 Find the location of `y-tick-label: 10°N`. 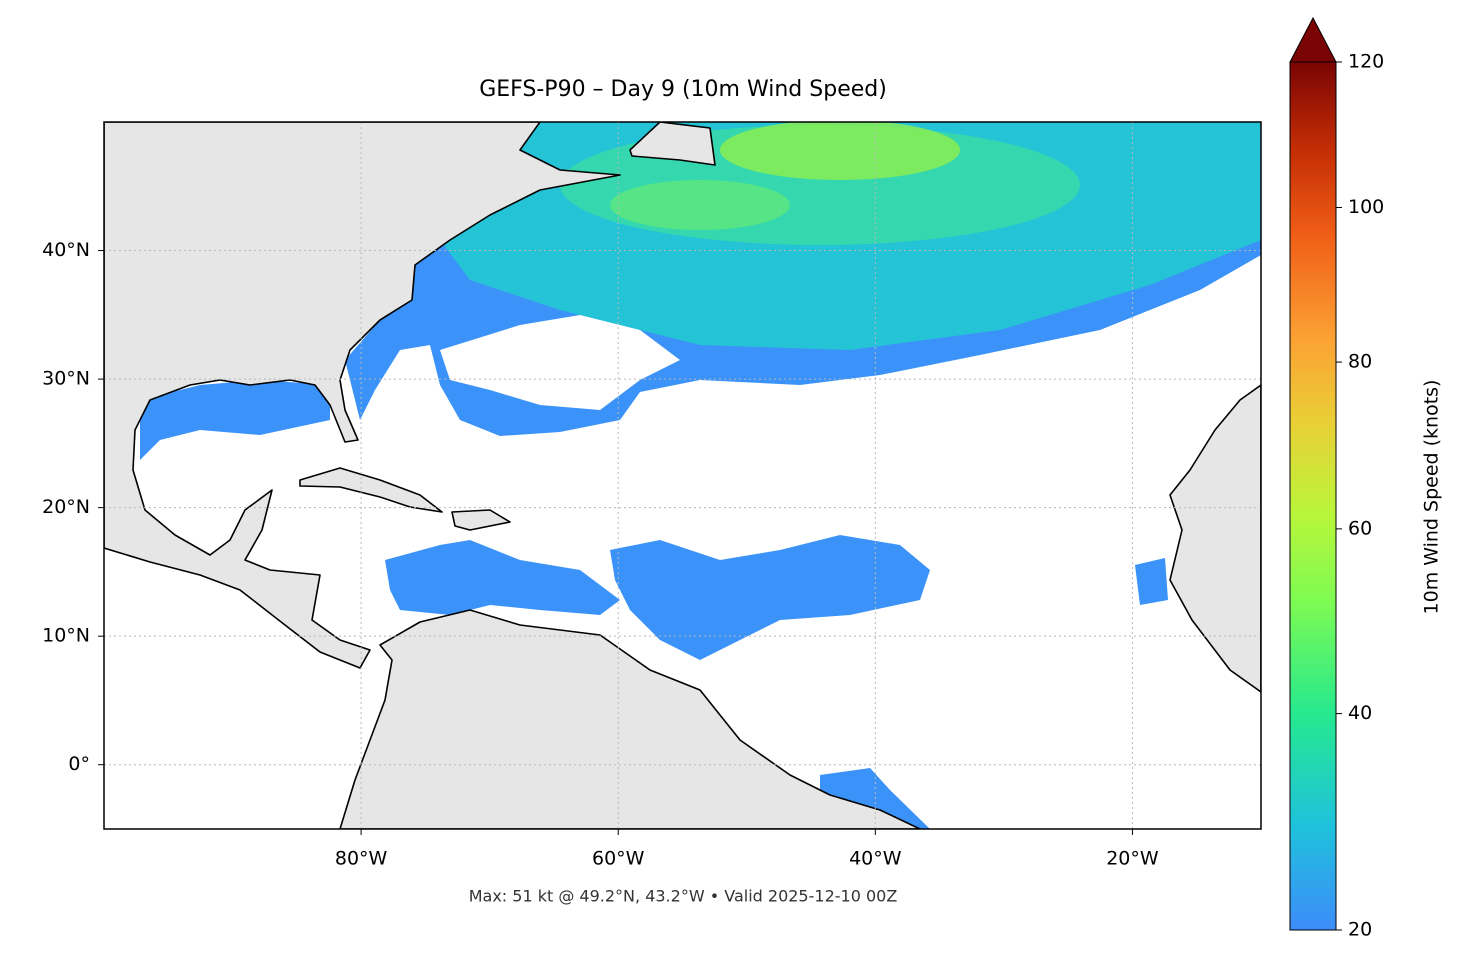

y-tick-label: 10°N is located at coordinates (66, 636).